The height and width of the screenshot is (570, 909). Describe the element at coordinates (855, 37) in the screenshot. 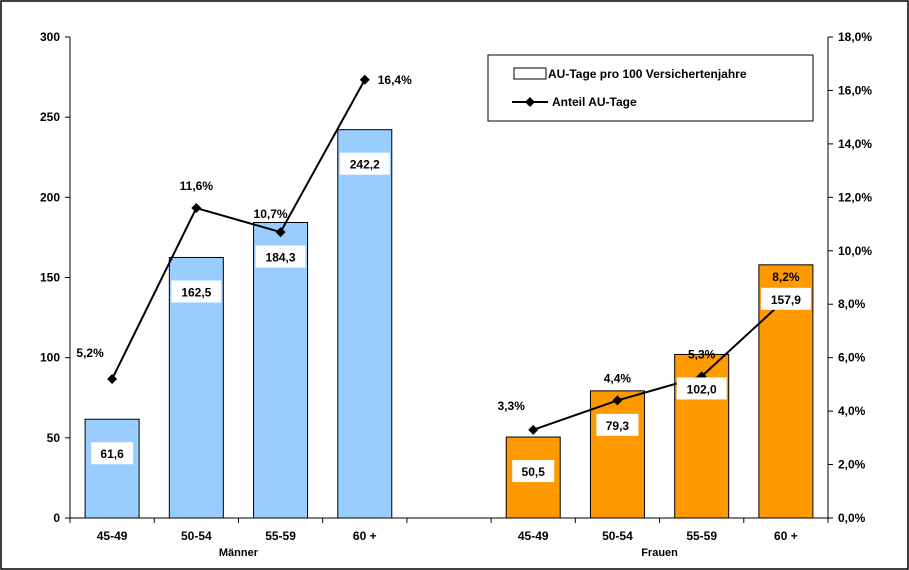

I see `y-right-tick-label: 18,0%` at that location.